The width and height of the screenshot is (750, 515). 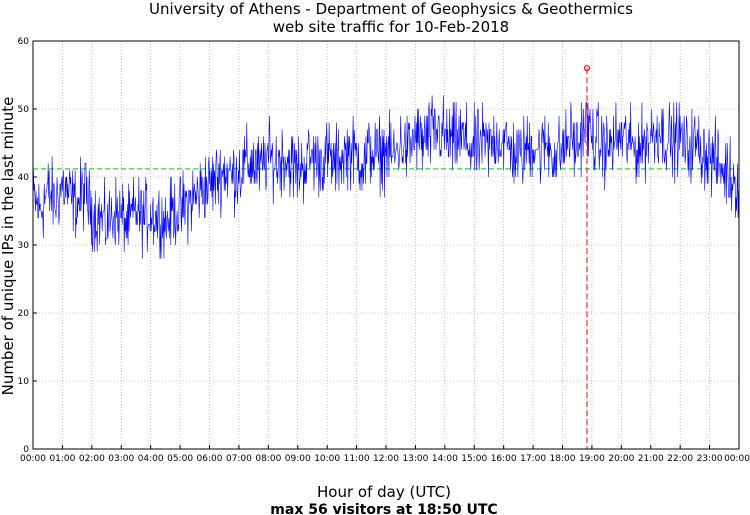 I want to click on y-tick-label: 50, so click(x=24, y=110).